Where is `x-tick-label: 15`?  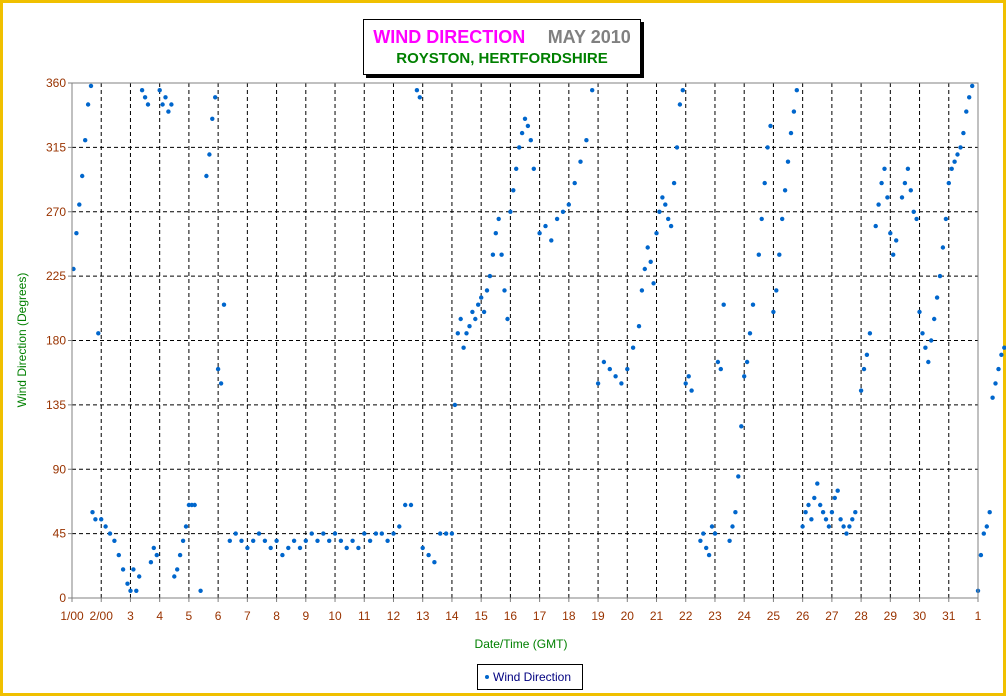 x-tick-label: 15 is located at coordinates (481, 616).